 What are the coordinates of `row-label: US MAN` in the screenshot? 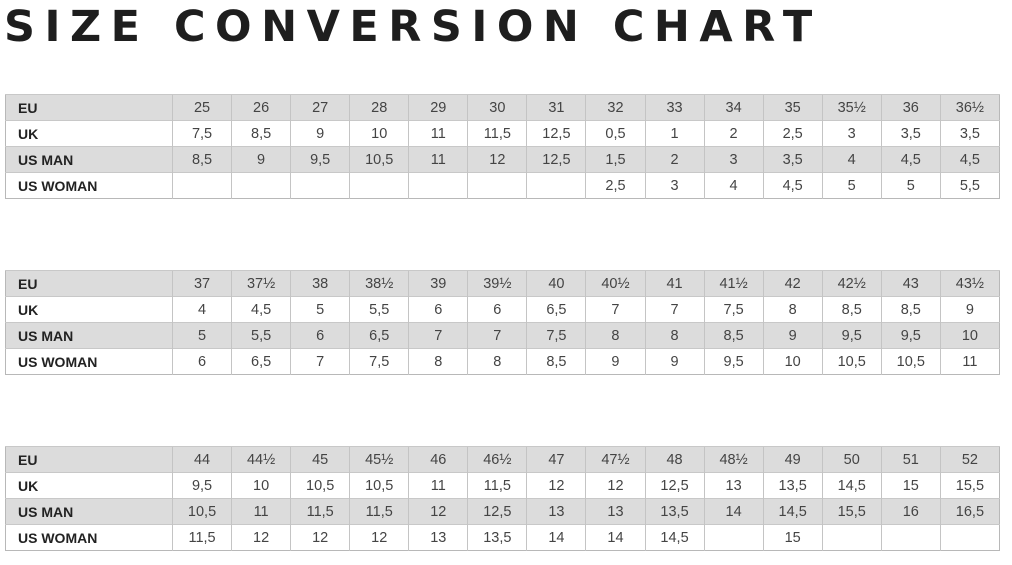 It's located at (89, 335).